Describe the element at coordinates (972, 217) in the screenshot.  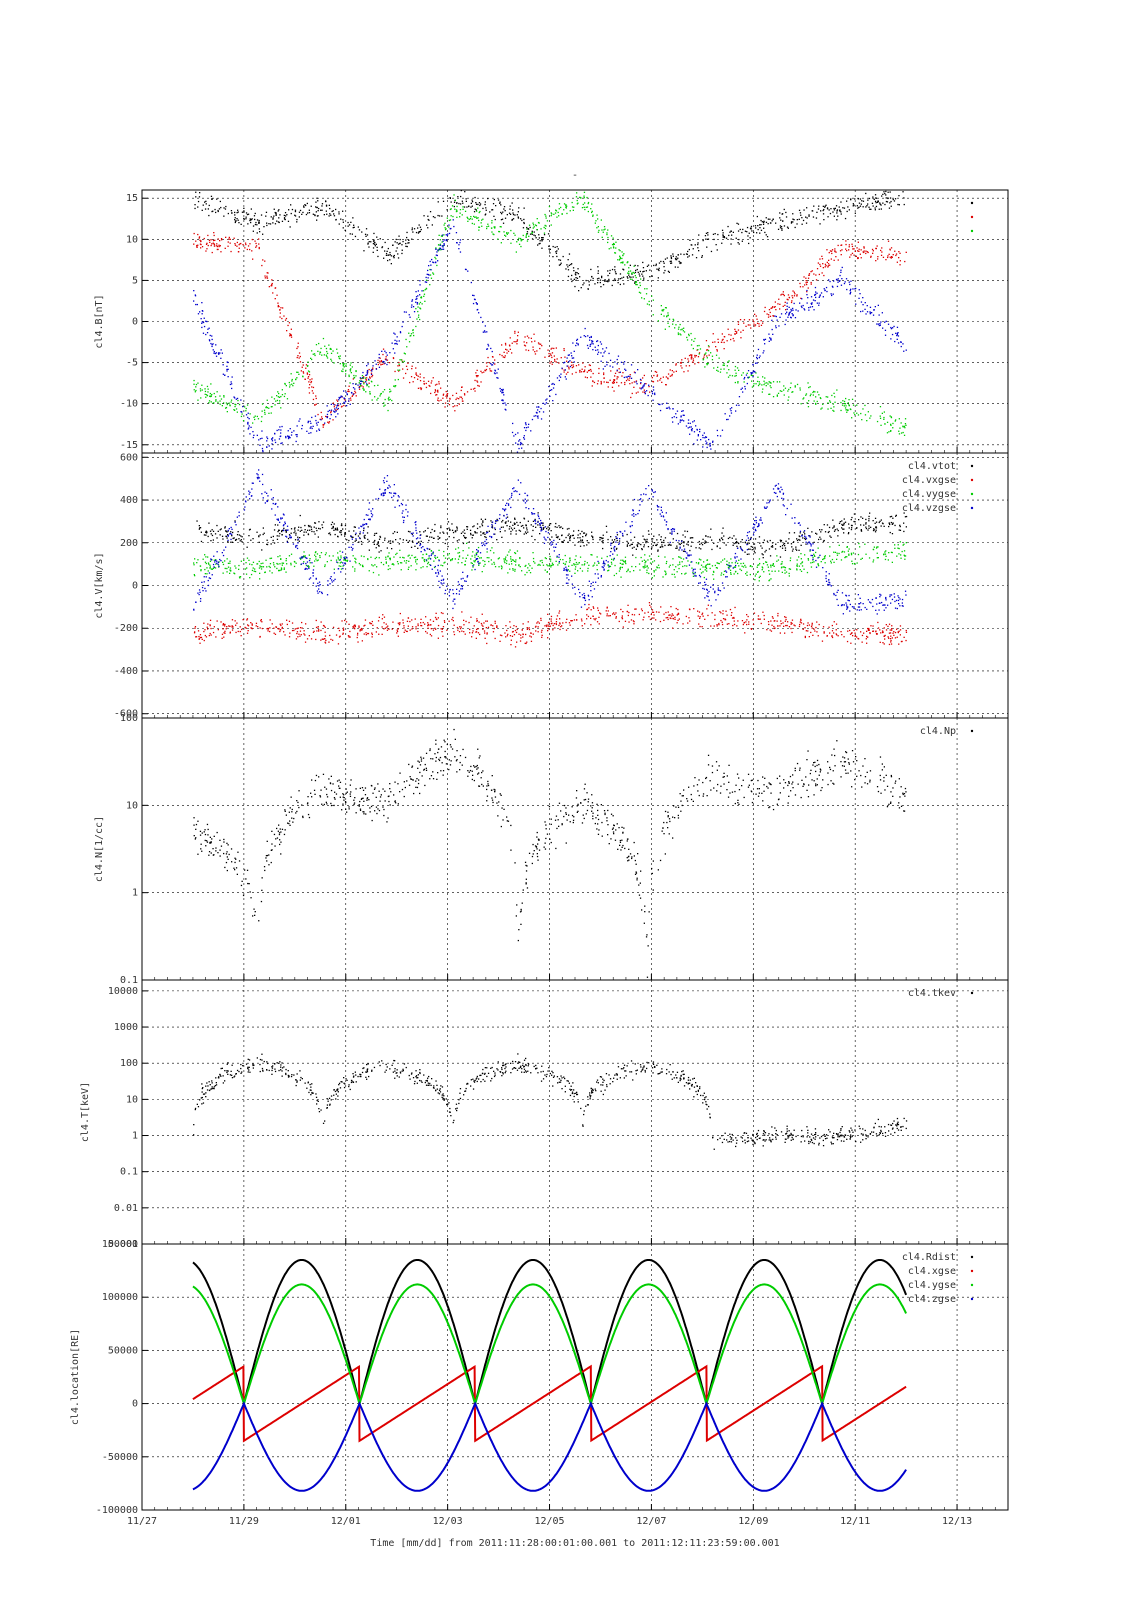
I see `legend-marker` at that location.